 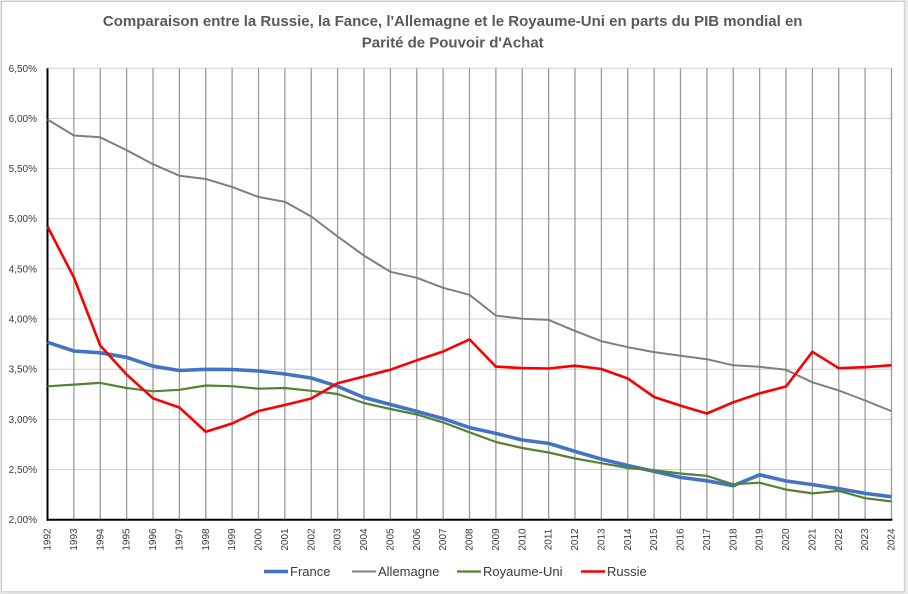 What do you see at coordinates (470, 539) in the screenshot?
I see `svg-text: 2008` at bounding box center [470, 539].